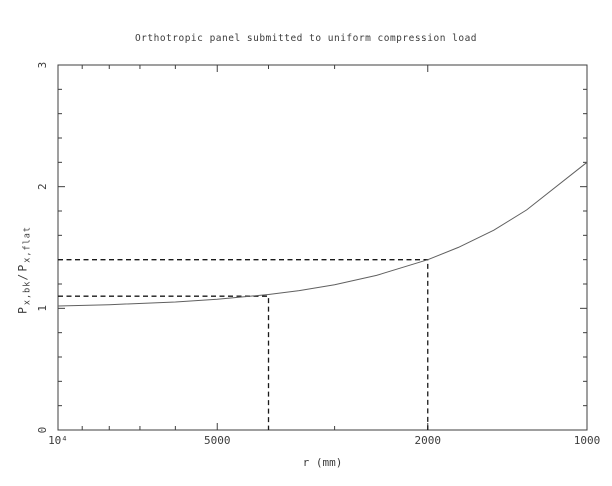 The height and width of the screenshot is (486, 612). I want to click on y-tick-label: 2, so click(42, 186).